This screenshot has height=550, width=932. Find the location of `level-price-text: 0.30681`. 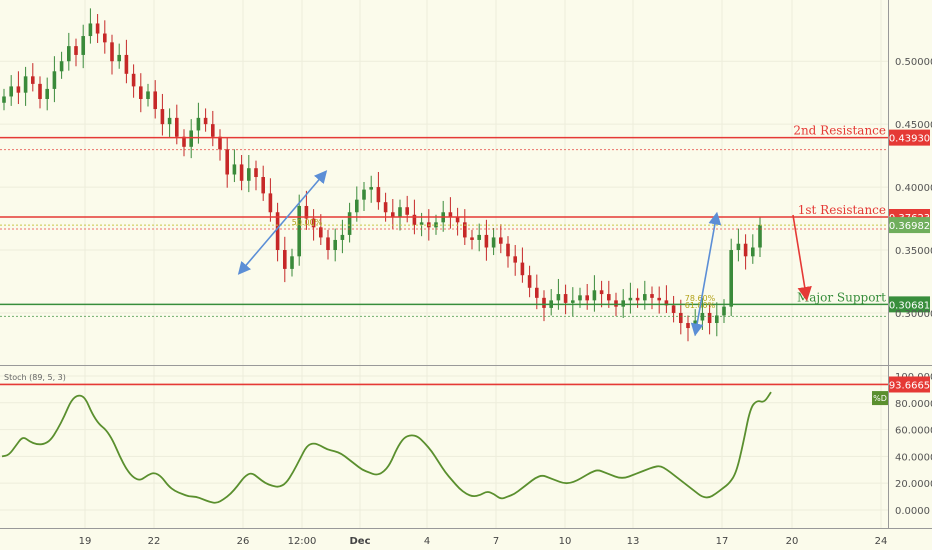

level-price-text: 0.30681 is located at coordinates (909, 305).